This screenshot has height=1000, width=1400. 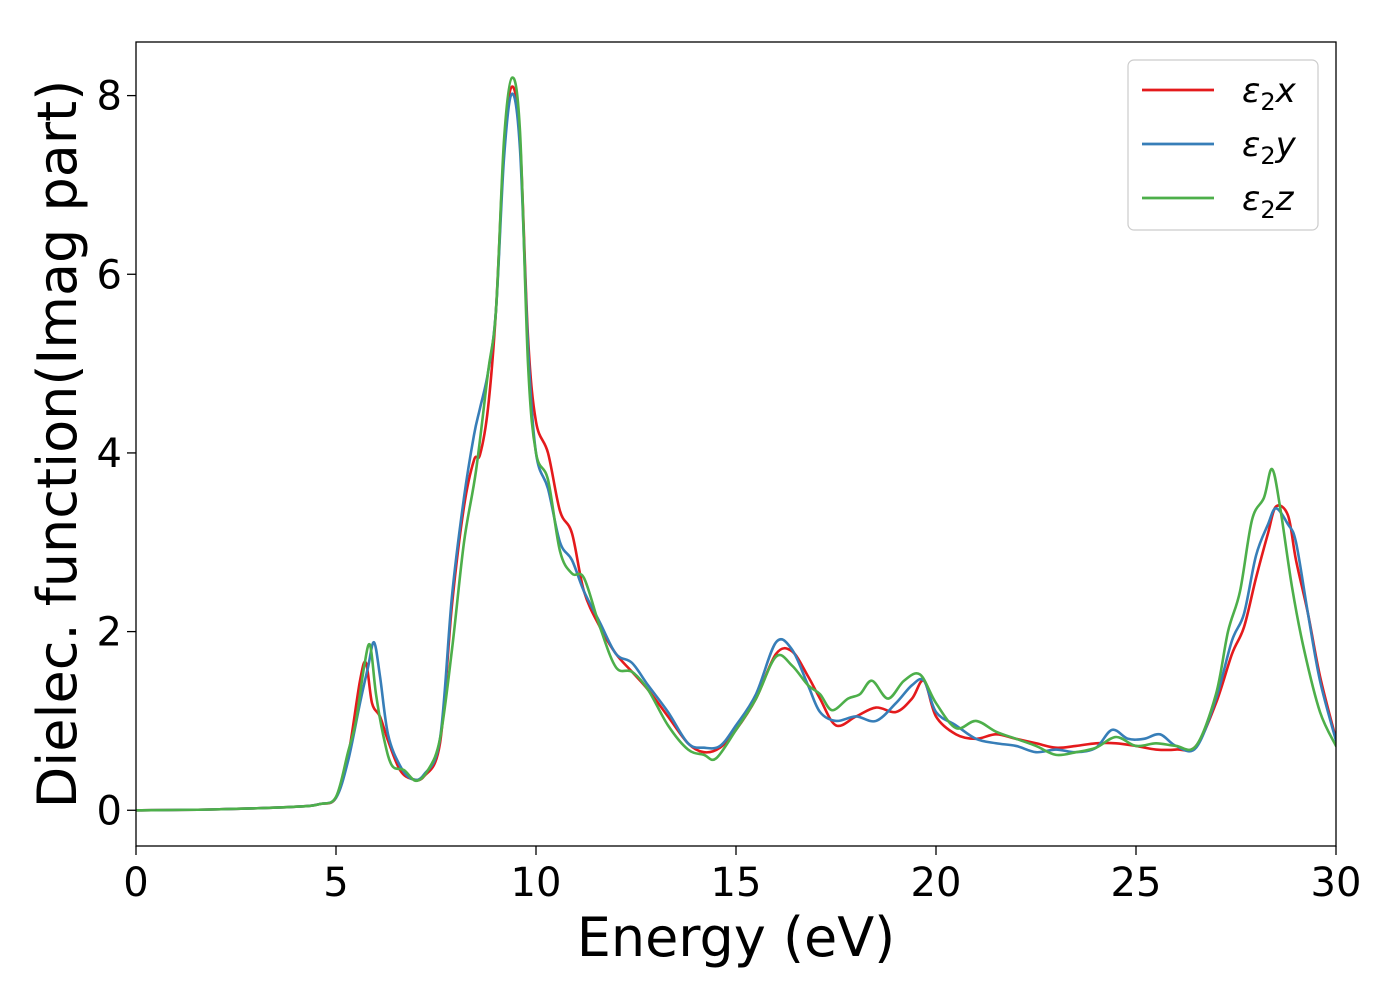 I want to click on x-tick-label: 30, so click(x=1336, y=883).